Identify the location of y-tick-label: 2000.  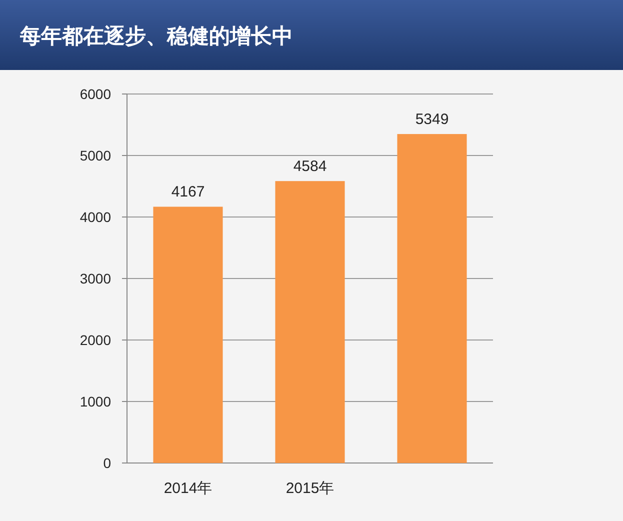
(96, 340).